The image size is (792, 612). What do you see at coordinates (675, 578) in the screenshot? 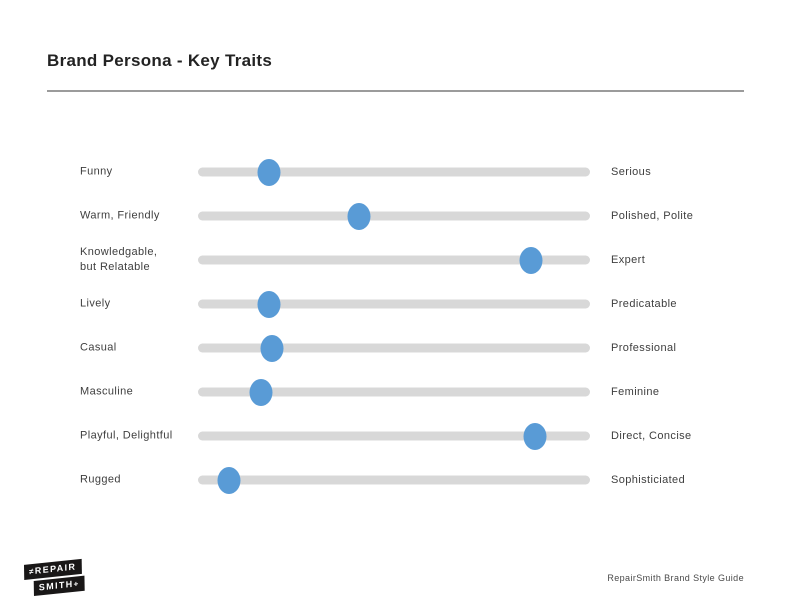
I see `footer-credit: RepairSmith Brand Style Guide` at bounding box center [675, 578].